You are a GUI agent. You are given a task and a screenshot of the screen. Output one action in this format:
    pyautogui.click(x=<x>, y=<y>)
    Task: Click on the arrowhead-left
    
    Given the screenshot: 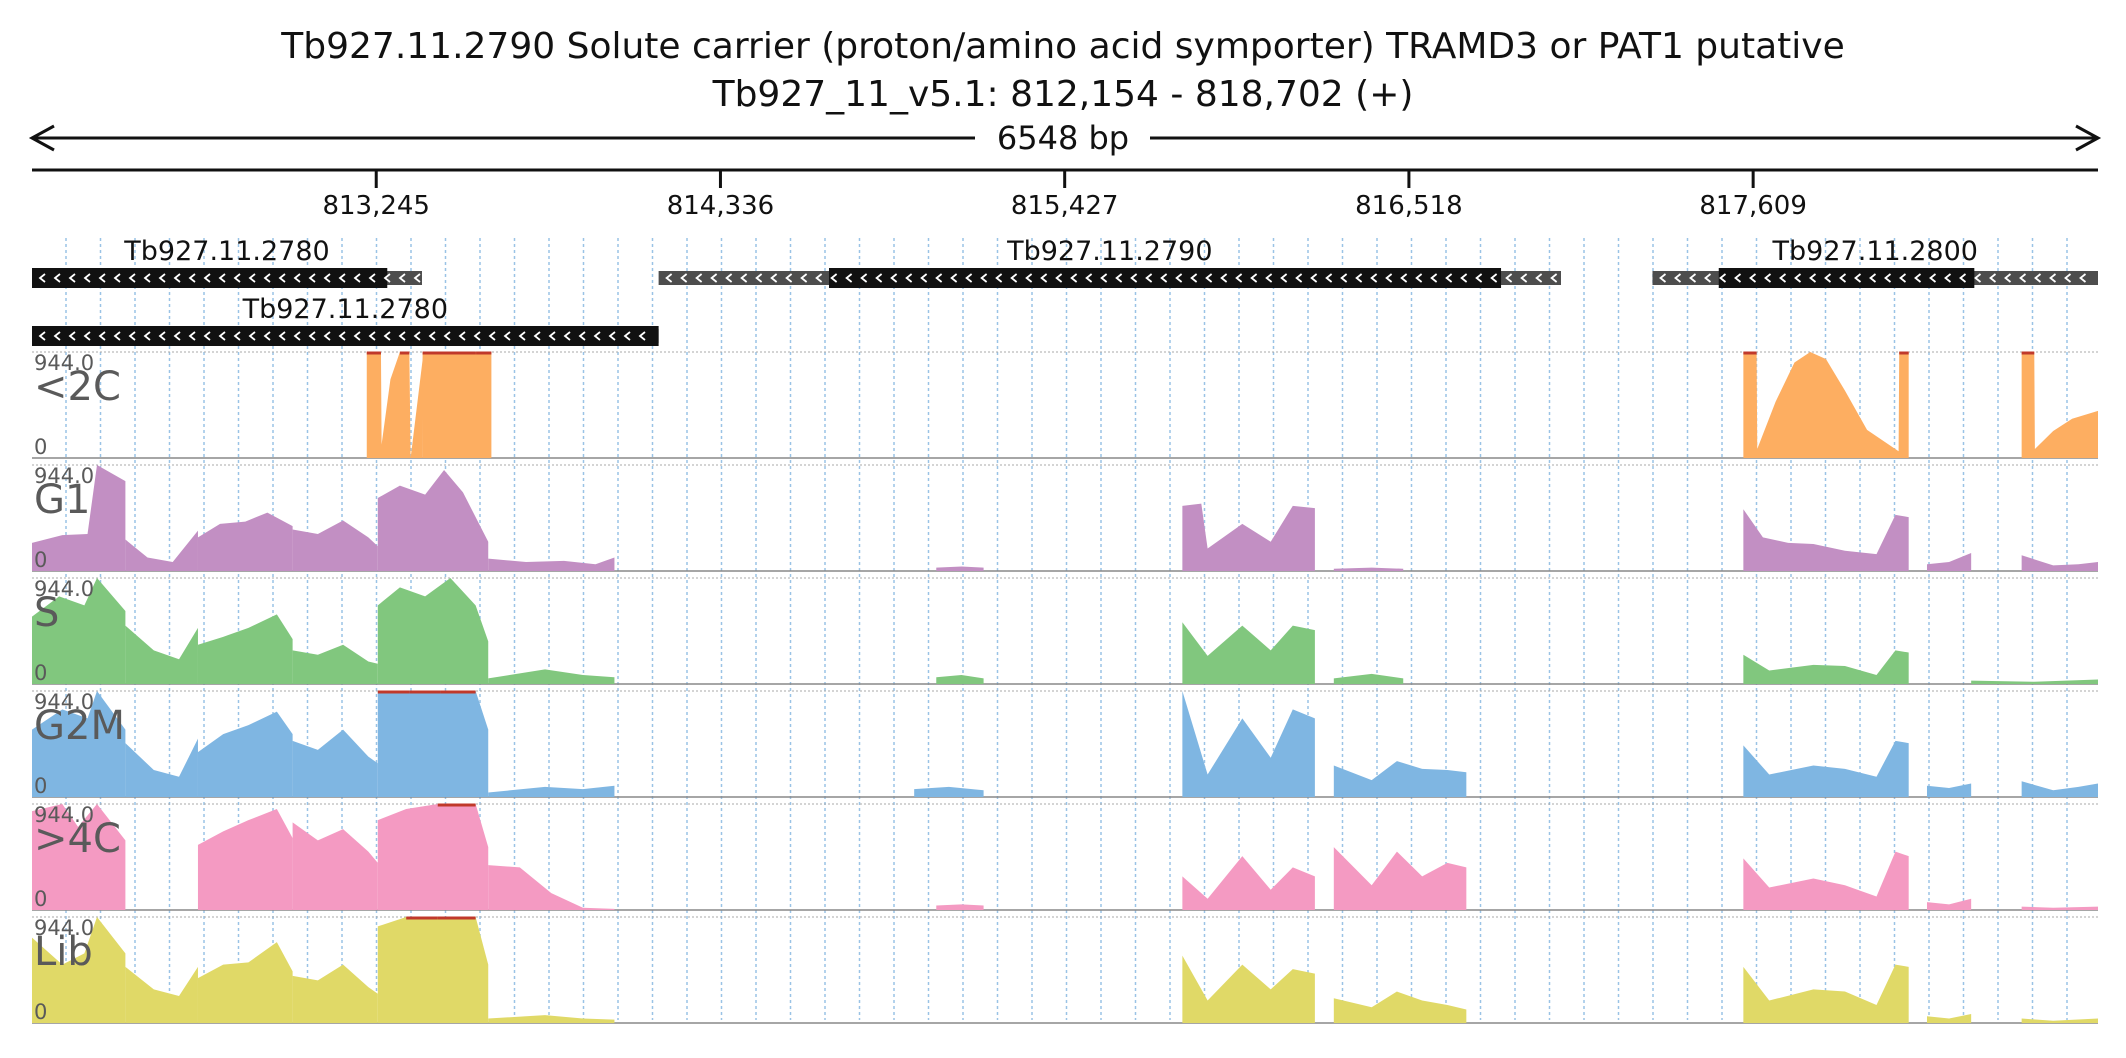 What is the action you would take?
    pyautogui.click(x=41, y=138)
    